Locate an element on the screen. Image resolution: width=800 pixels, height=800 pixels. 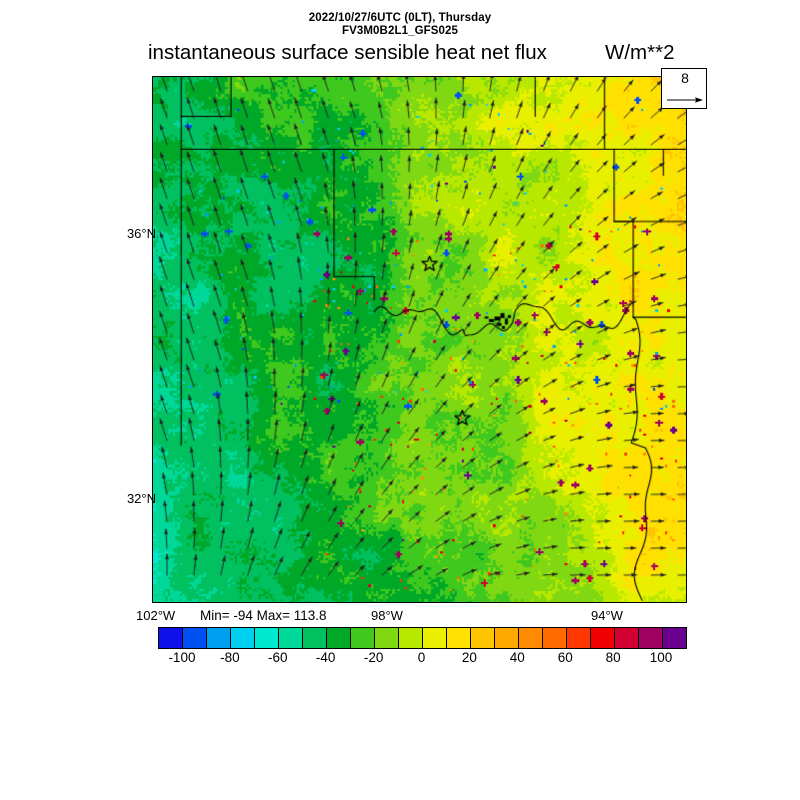
colorbar-tick-0: 0 is located at coordinates (421, 657).